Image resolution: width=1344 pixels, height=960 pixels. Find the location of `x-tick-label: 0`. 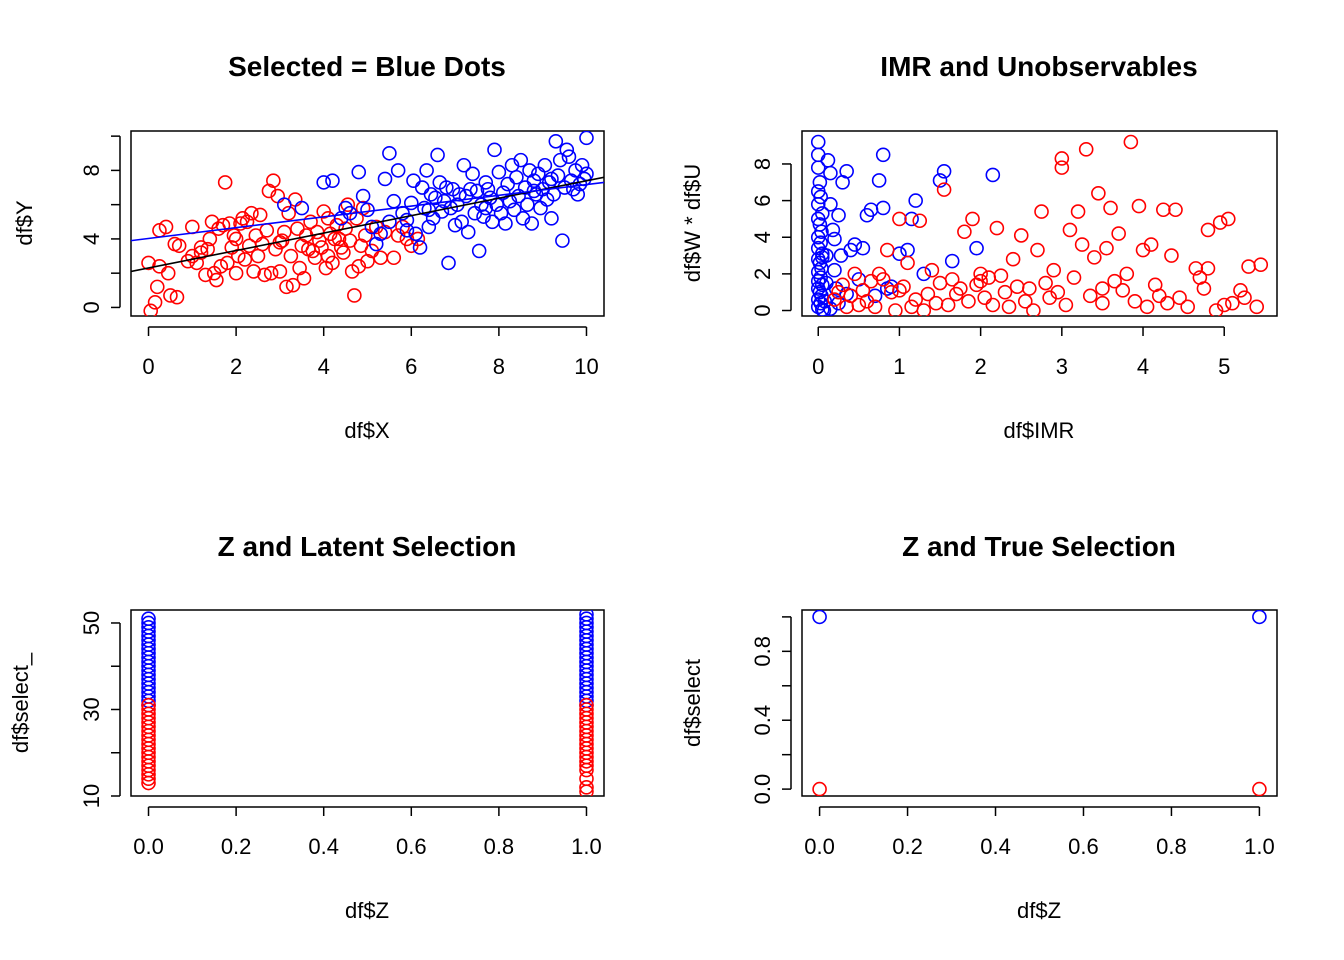

x-tick-label: 0 is located at coordinates (148, 366).